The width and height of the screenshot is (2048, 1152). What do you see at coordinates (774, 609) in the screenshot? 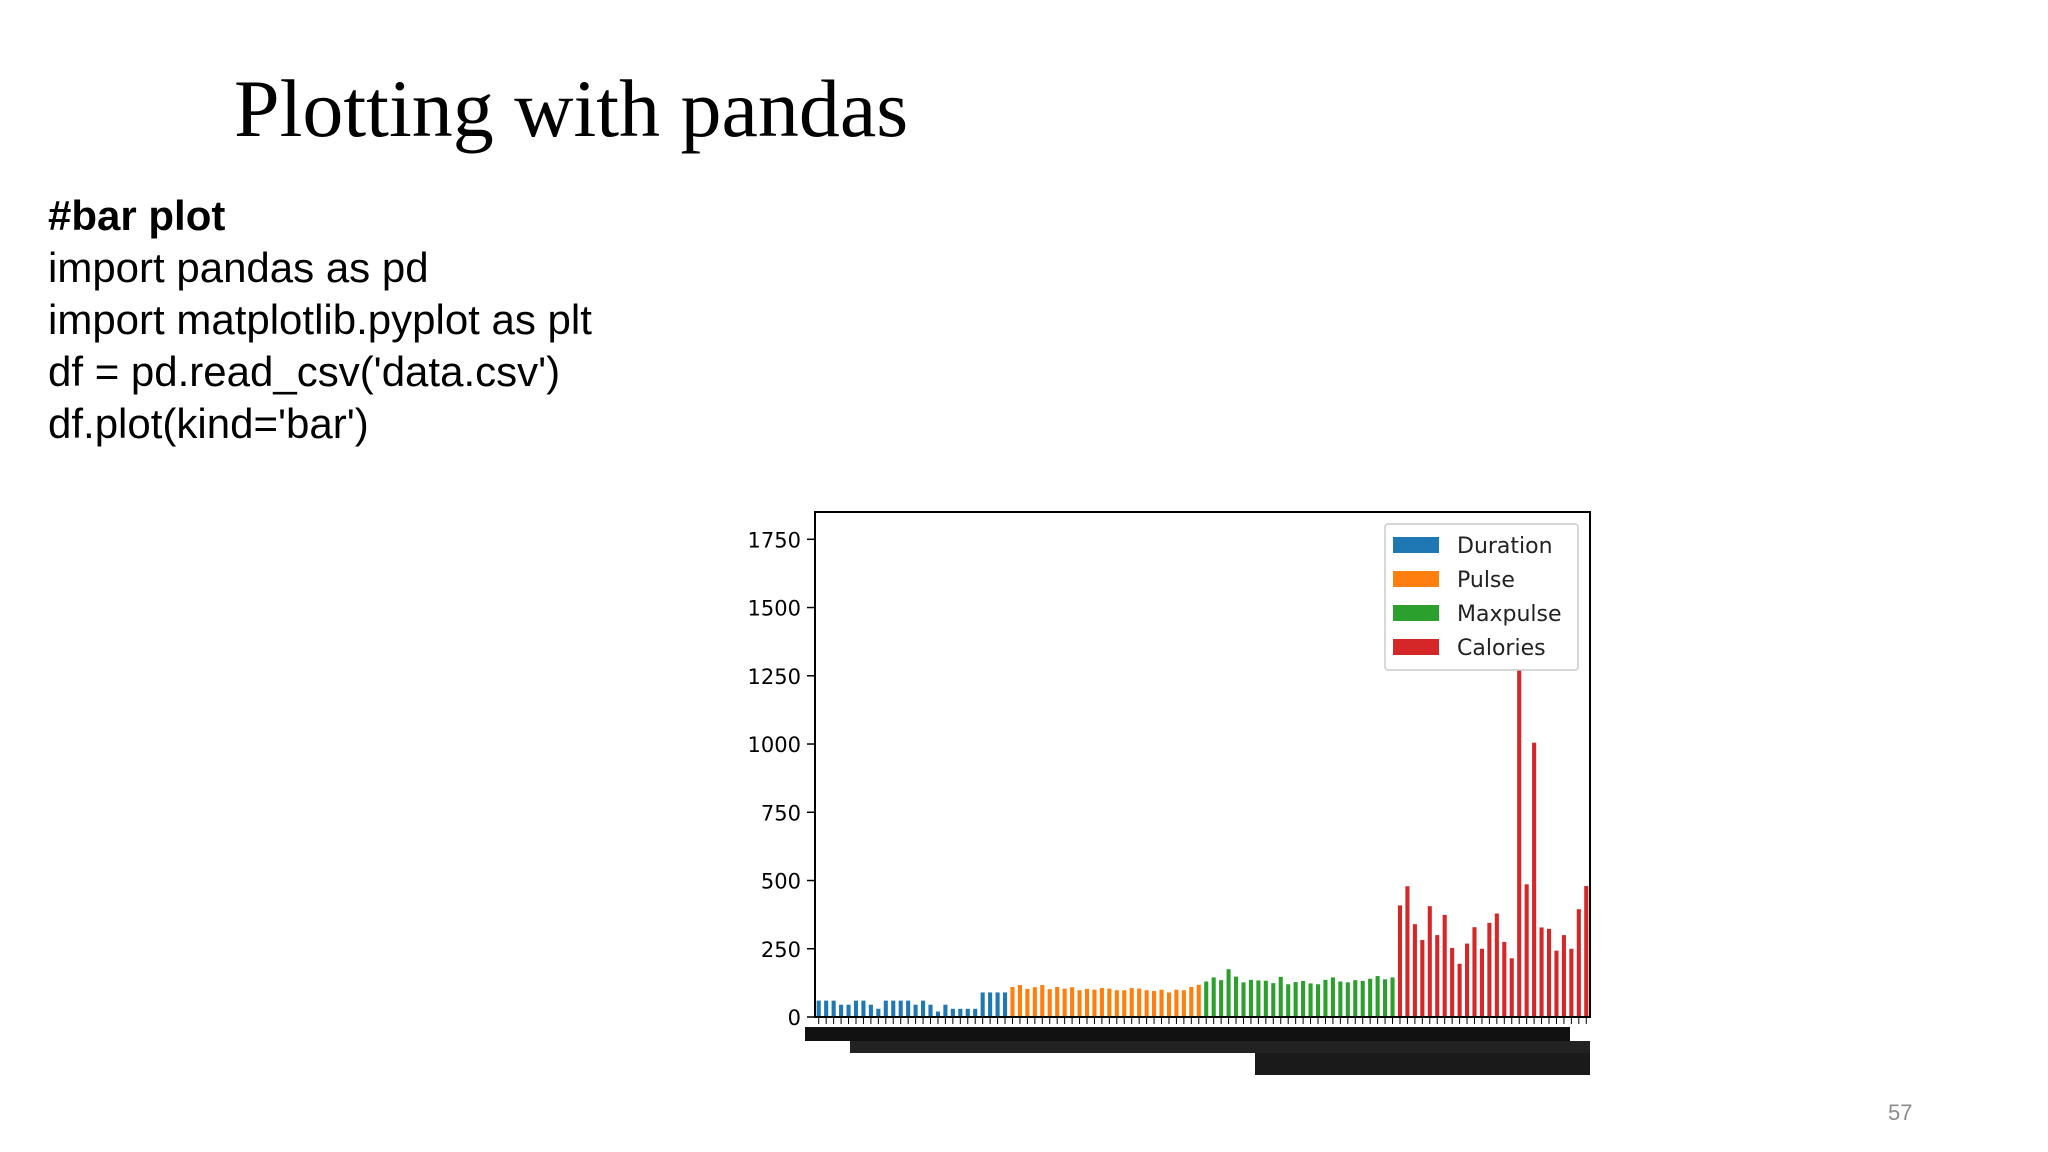
I see `y-tick-label: 1500` at bounding box center [774, 609].